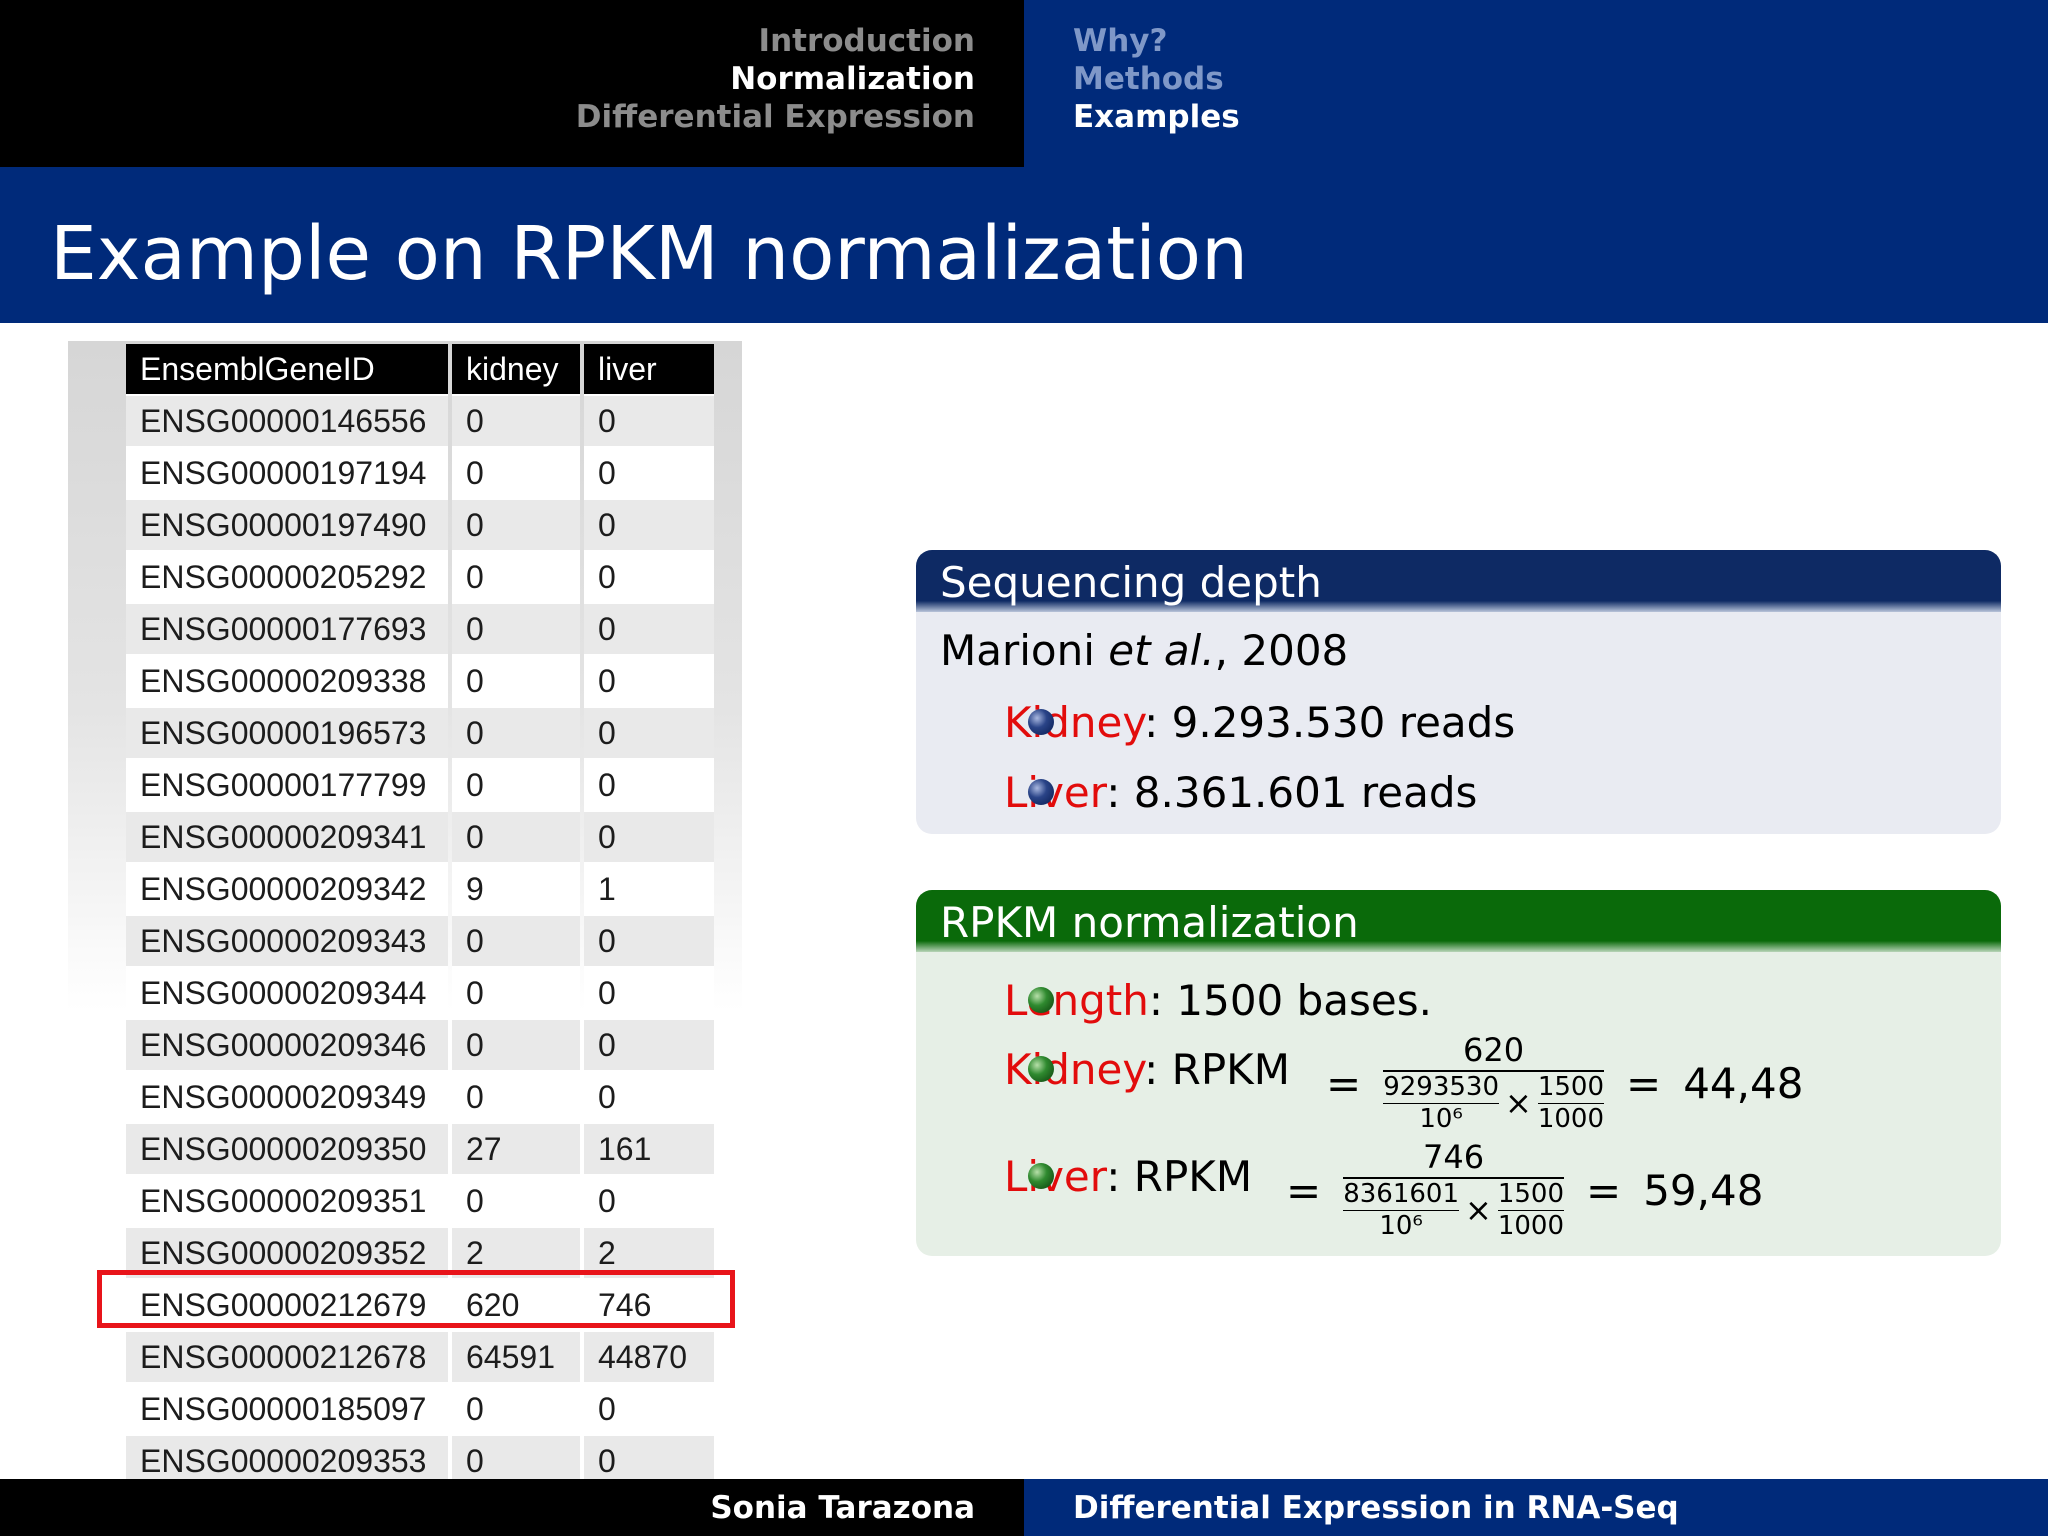  I want to click on nav-section-normalization: Normalization, so click(852, 79).